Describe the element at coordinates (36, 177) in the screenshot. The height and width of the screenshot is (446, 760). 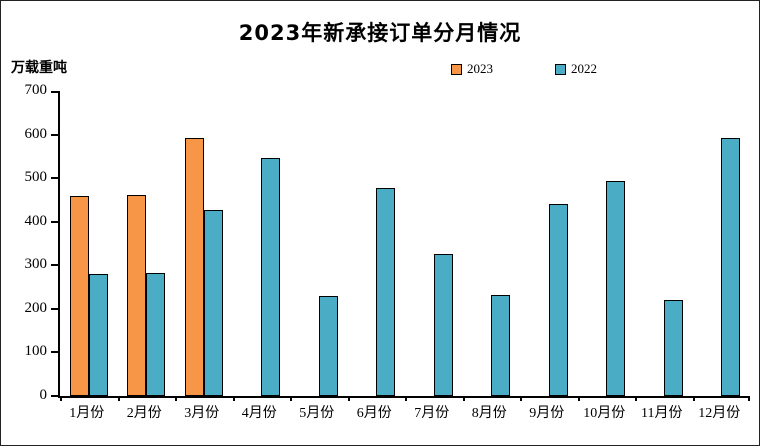
I see `y-tick-label: 500` at that location.